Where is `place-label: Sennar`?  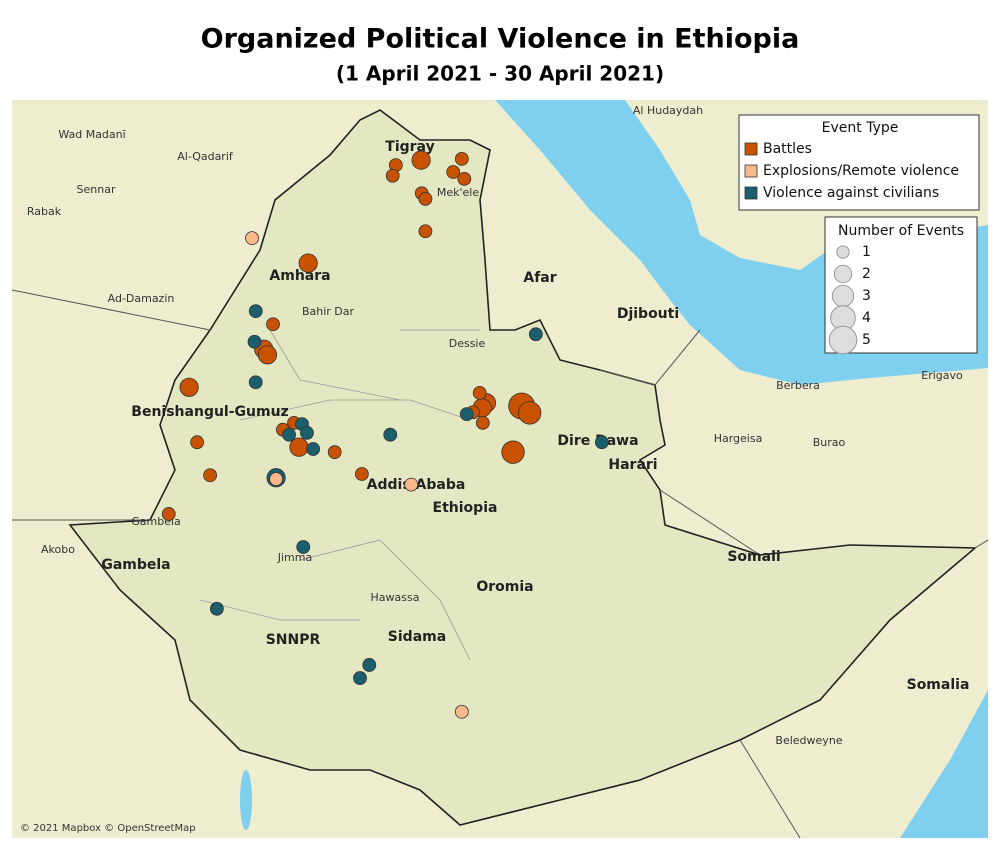
place-label: Sennar is located at coordinates (96, 189).